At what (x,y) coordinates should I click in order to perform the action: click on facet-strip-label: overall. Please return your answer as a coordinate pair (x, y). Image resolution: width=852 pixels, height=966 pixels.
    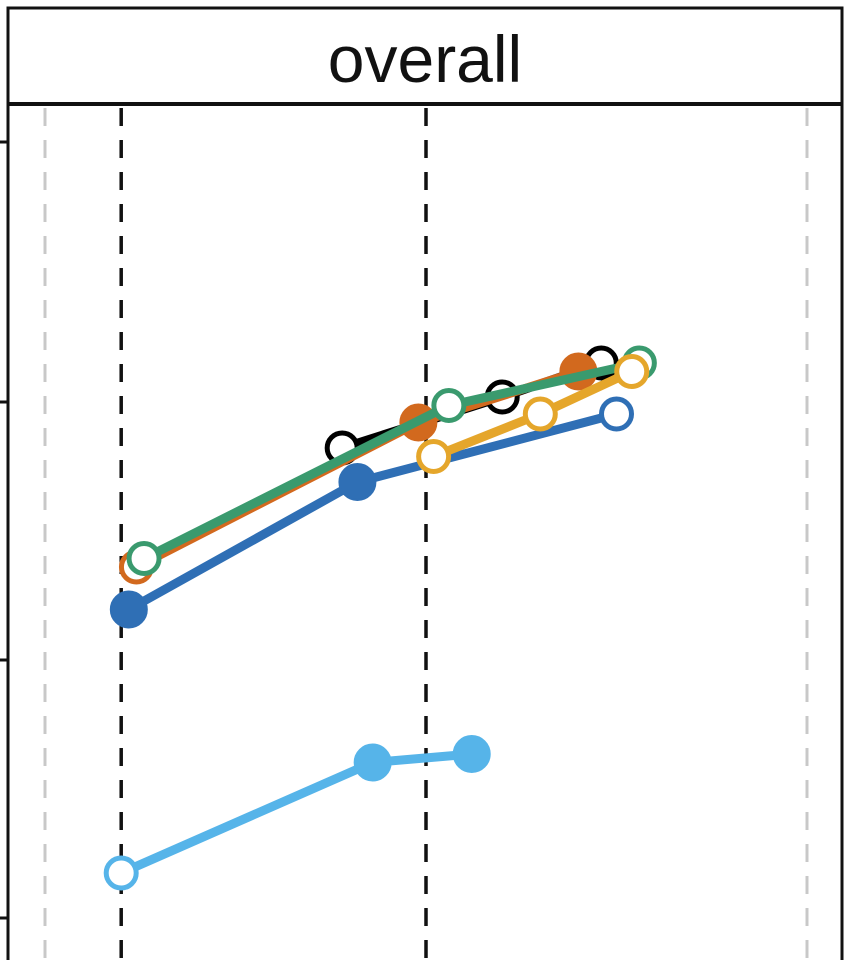
    Looking at the image, I should click on (425, 59).